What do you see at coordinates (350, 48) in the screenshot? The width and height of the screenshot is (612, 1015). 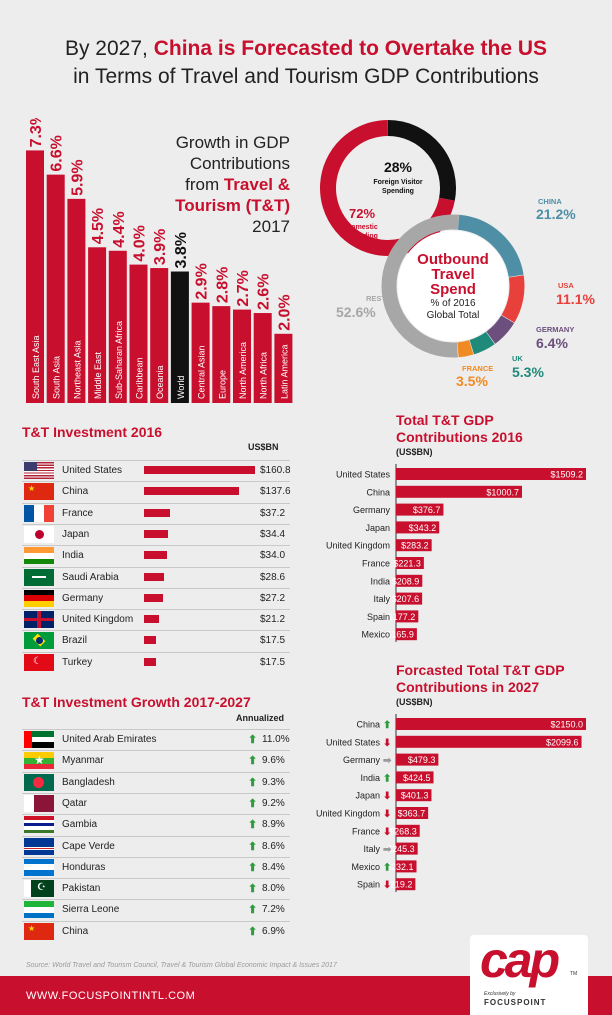 I see `headline-highlight: China is Forecasted to Overtake the US` at bounding box center [350, 48].